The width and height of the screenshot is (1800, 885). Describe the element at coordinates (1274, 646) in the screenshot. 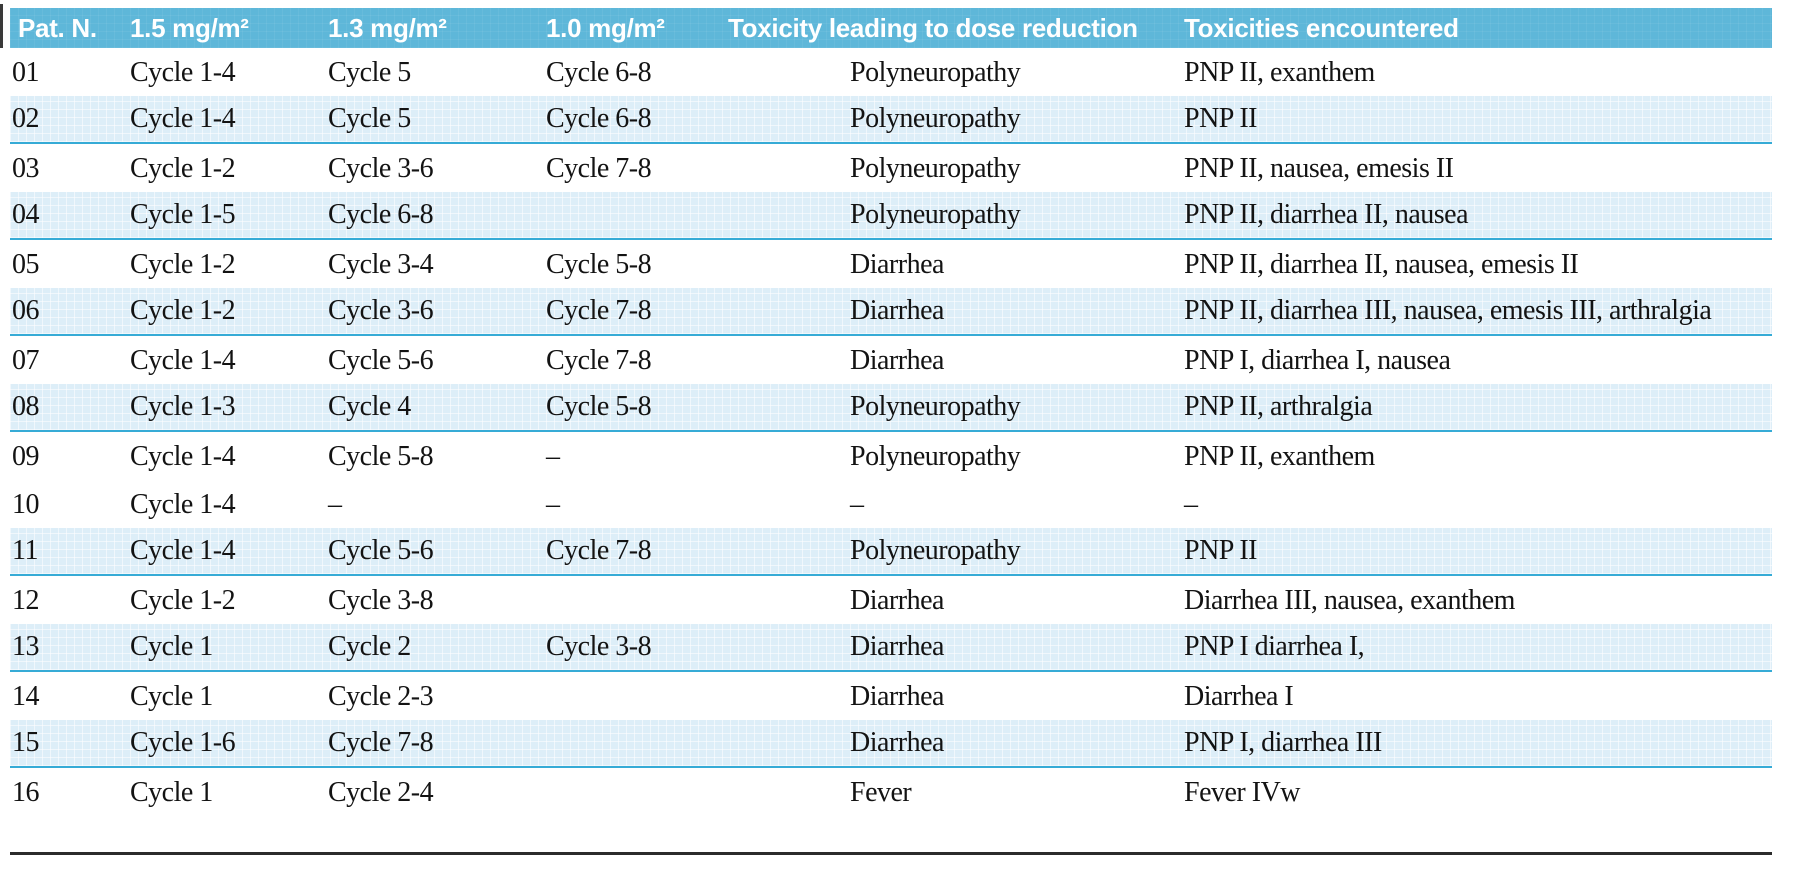

I see `cell-toxicities-encountered: PNP I diarrhea I,` at that location.